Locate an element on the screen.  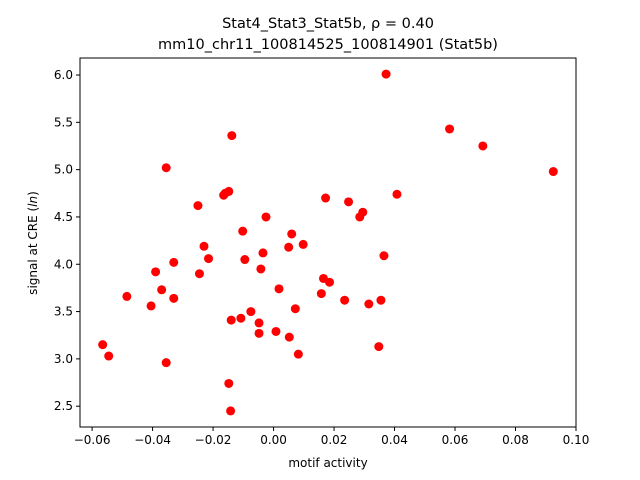
y-tick-label: 5.0 is located at coordinates (63, 170).